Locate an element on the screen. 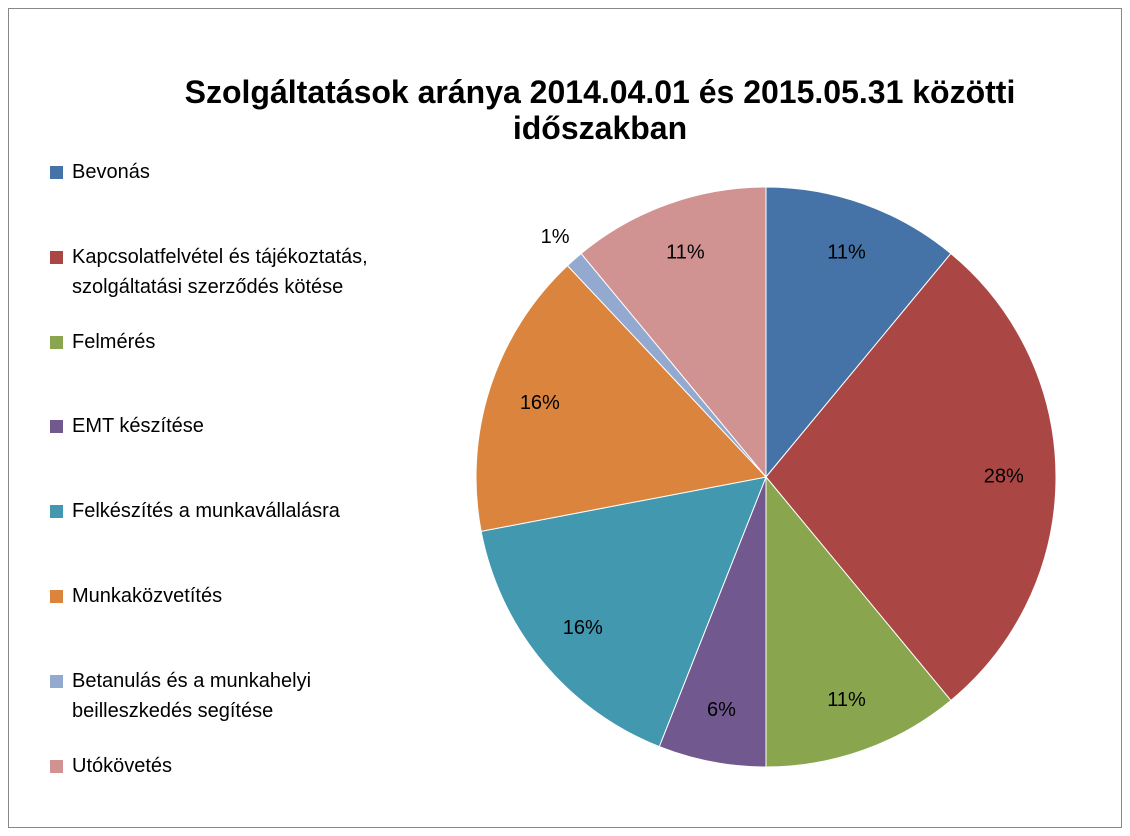  data-label: 6% is located at coordinates (721, 710).